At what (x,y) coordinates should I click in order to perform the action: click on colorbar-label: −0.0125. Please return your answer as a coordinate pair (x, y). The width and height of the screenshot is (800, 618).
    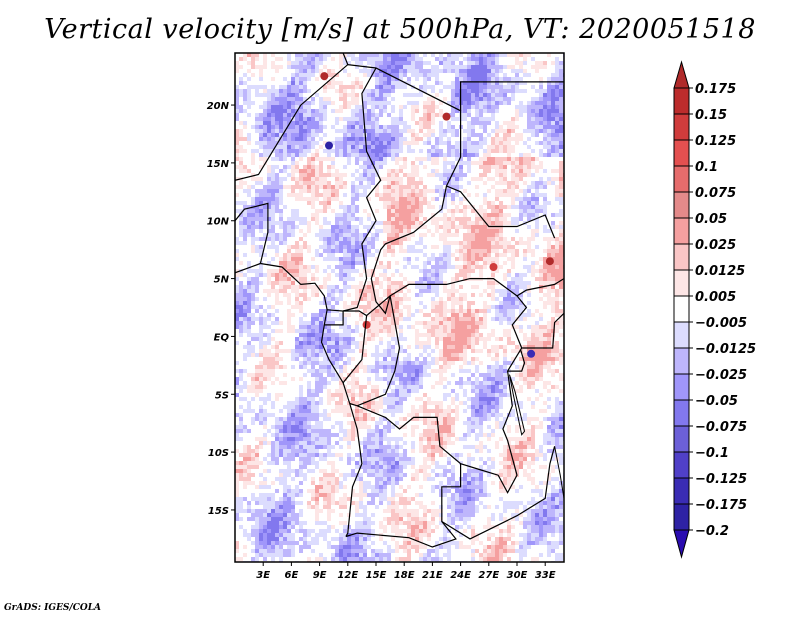
    Looking at the image, I should click on (725, 349).